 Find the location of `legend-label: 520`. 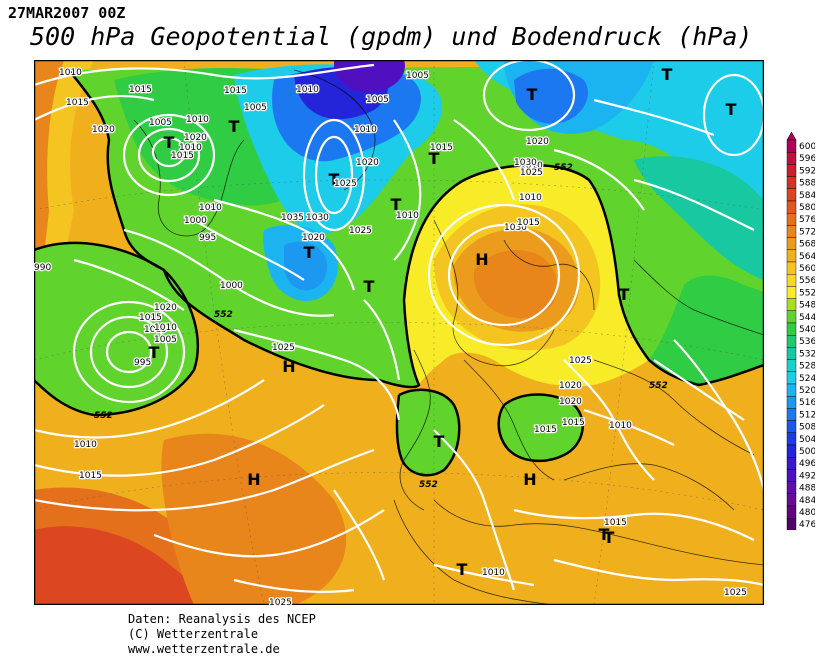

legend-label: 520 is located at coordinates (807, 391).